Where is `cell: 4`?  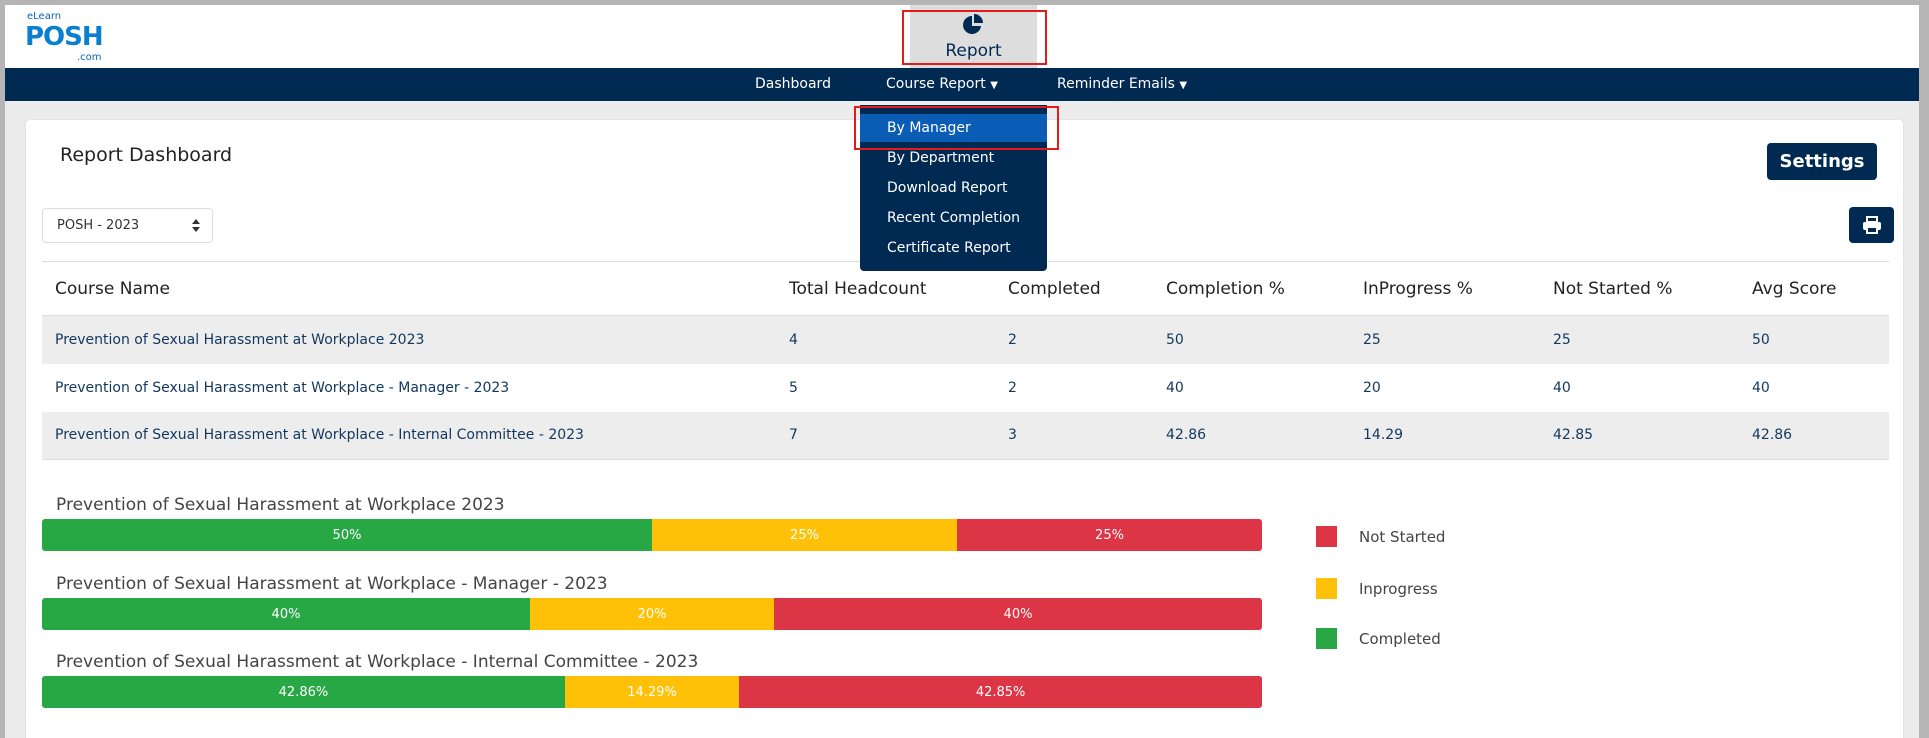
cell: 4 is located at coordinates (898, 339).